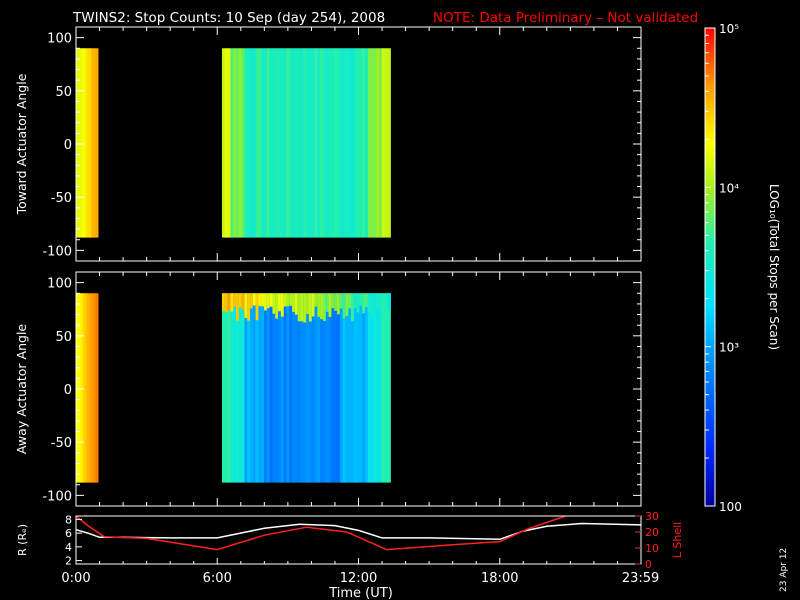  Describe the element at coordinates (652, 532) in the screenshot. I see `orbit-right-tick-label: 20` at that location.